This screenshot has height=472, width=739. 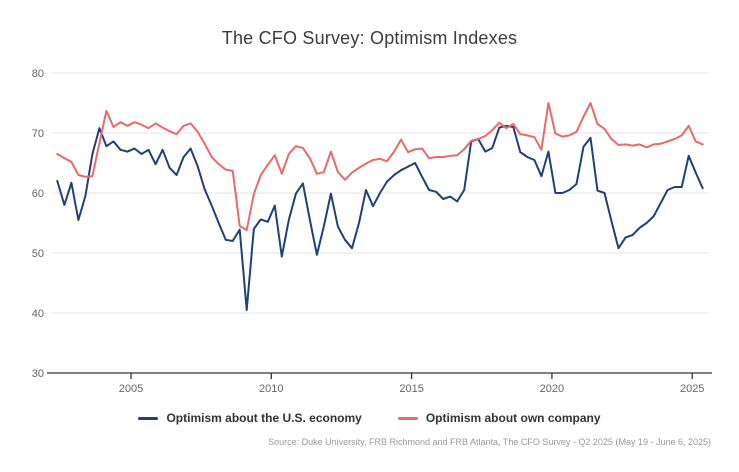 I want to click on own-company-line-swatch, so click(x=407, y=418).